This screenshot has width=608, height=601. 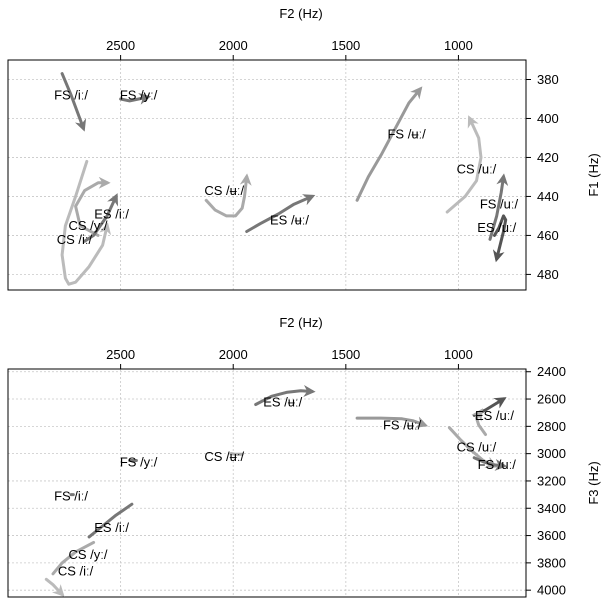 What do you see at coordinates (551, 371) in the screenshot?
I see `f3-f2-y-tick-label: 2400` at bounding box center [551, 371].